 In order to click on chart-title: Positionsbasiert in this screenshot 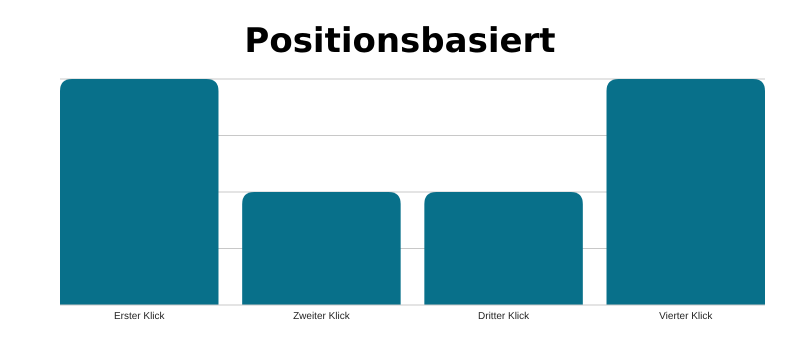, I will do `click(400, 41)`.